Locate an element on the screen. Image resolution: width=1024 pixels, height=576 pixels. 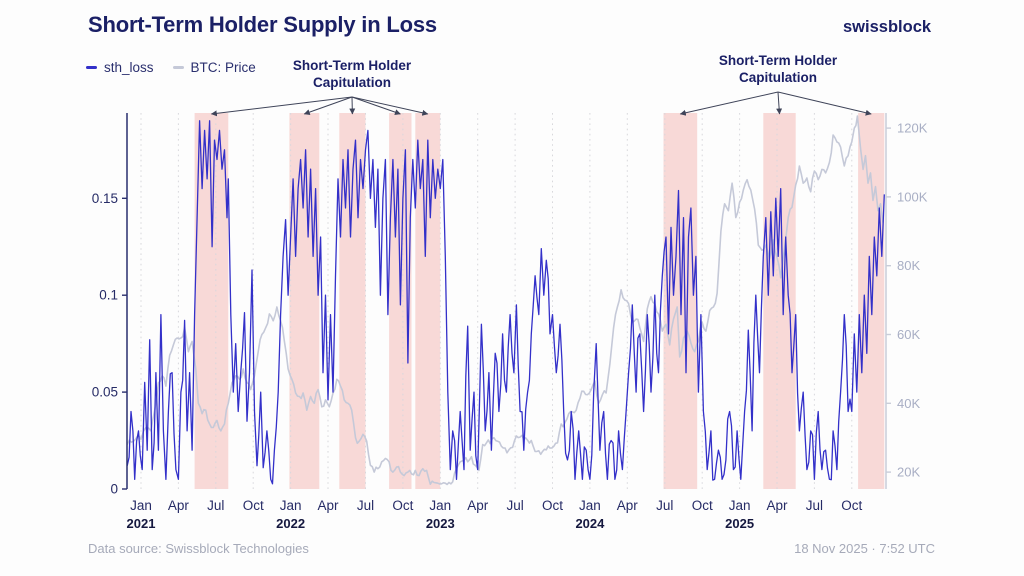
legend-item-btc-price: BTC: Price is located at coordinates (214, 67).